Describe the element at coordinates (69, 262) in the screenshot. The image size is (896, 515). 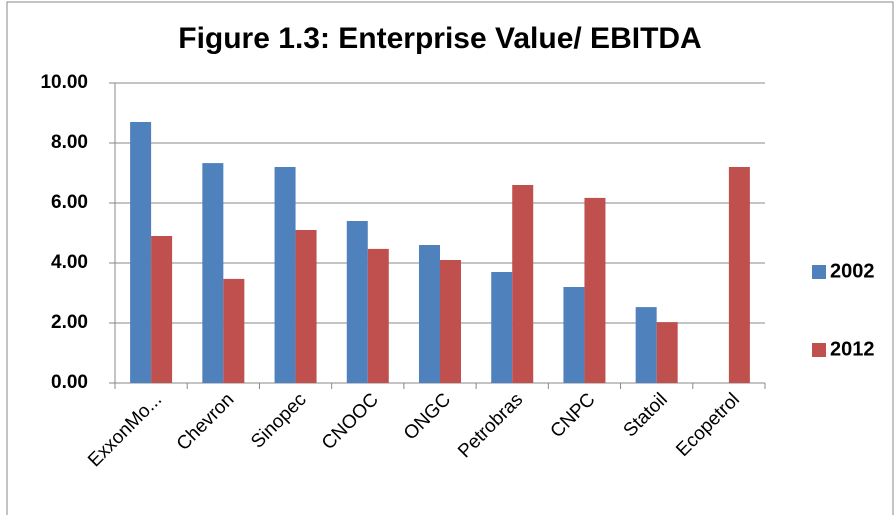
I see `y-tick-label: 4.00` at that location.